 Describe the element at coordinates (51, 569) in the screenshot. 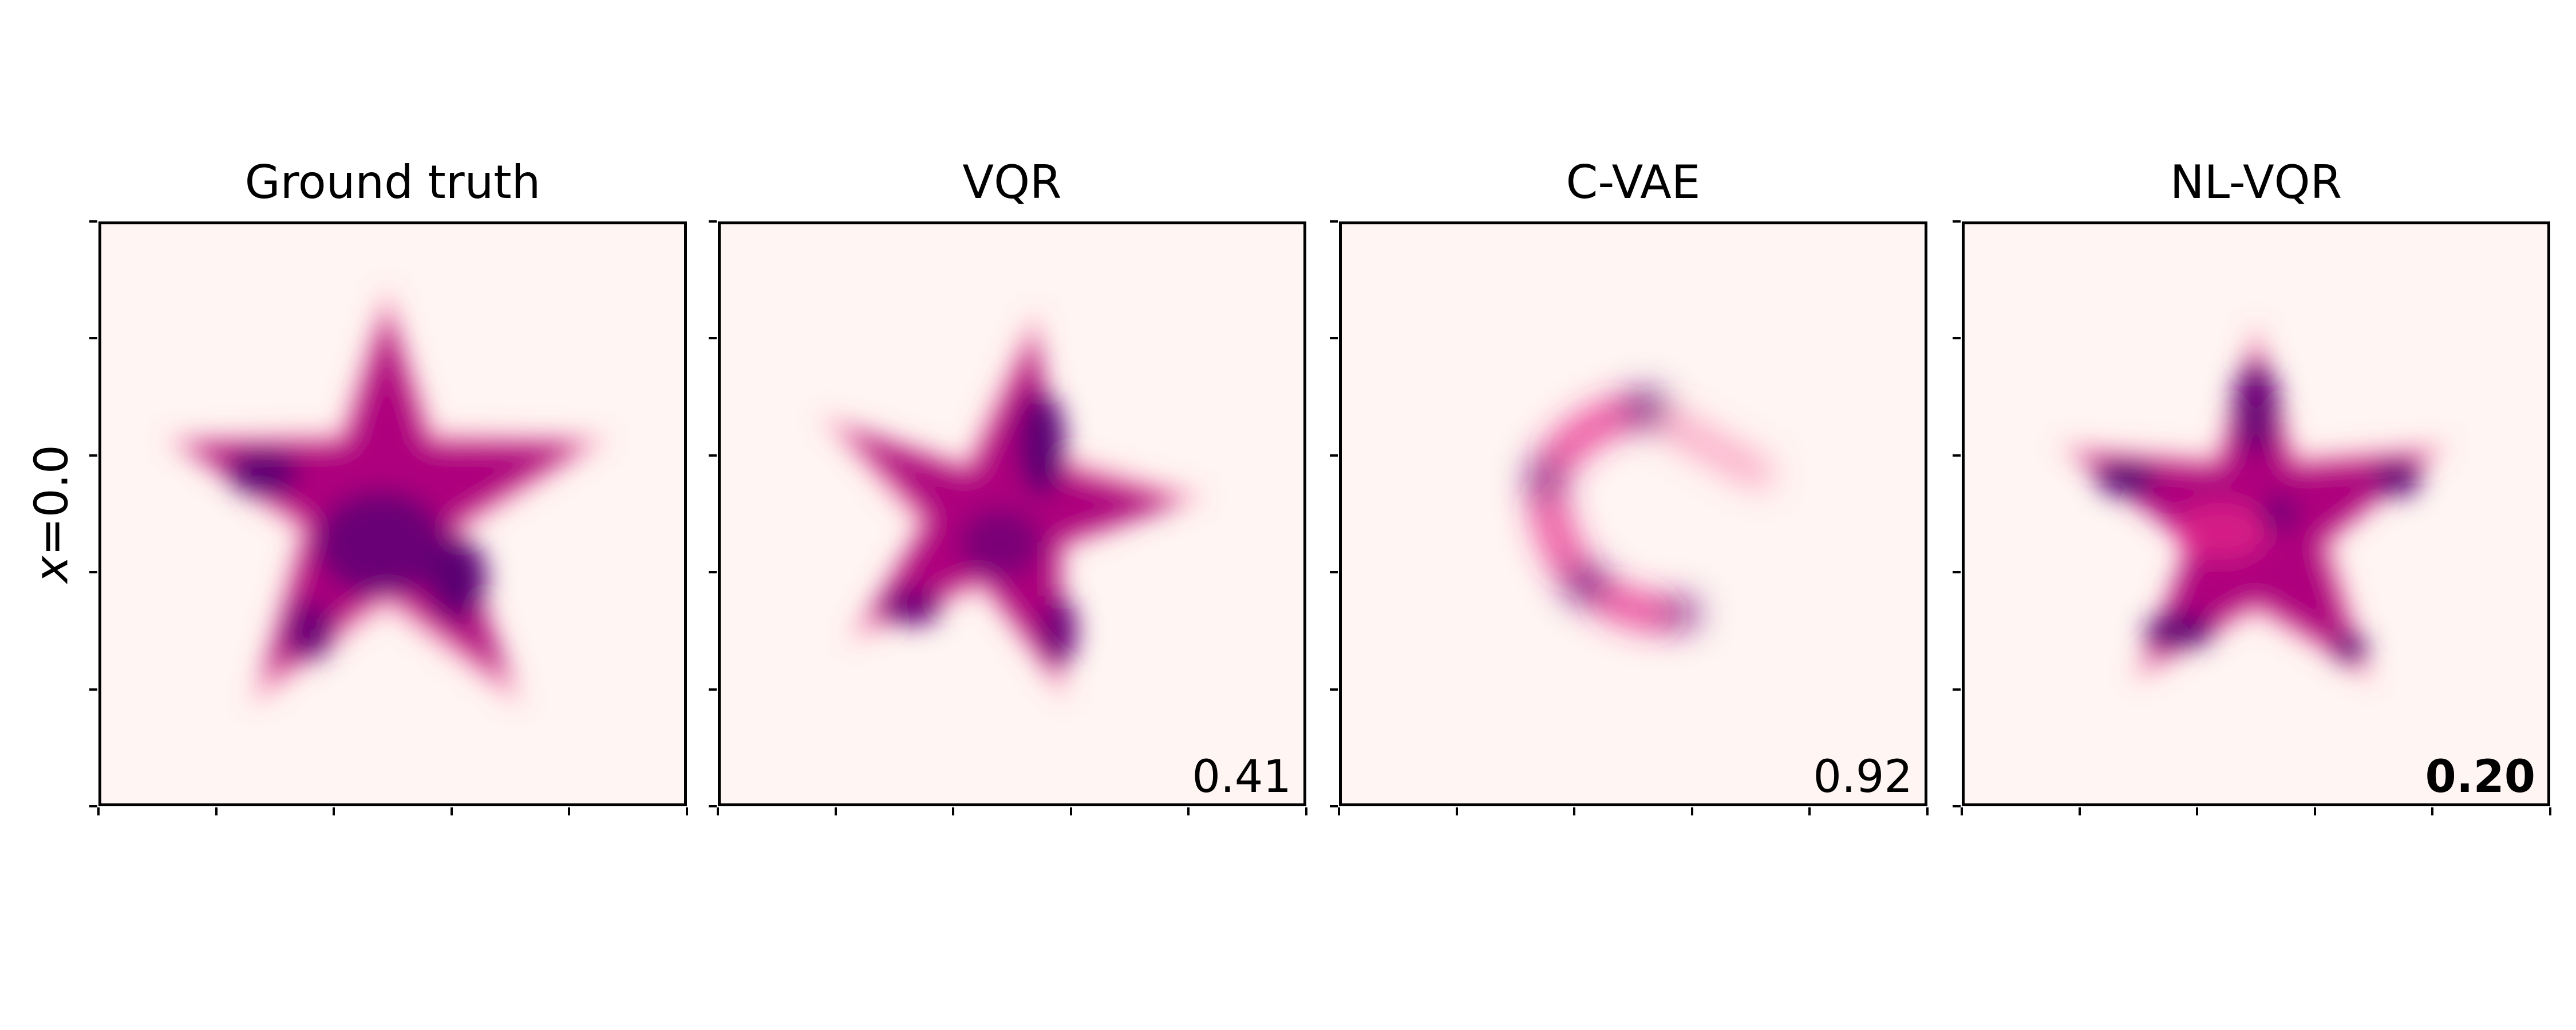

I see `row-label-variable: x` at that location.